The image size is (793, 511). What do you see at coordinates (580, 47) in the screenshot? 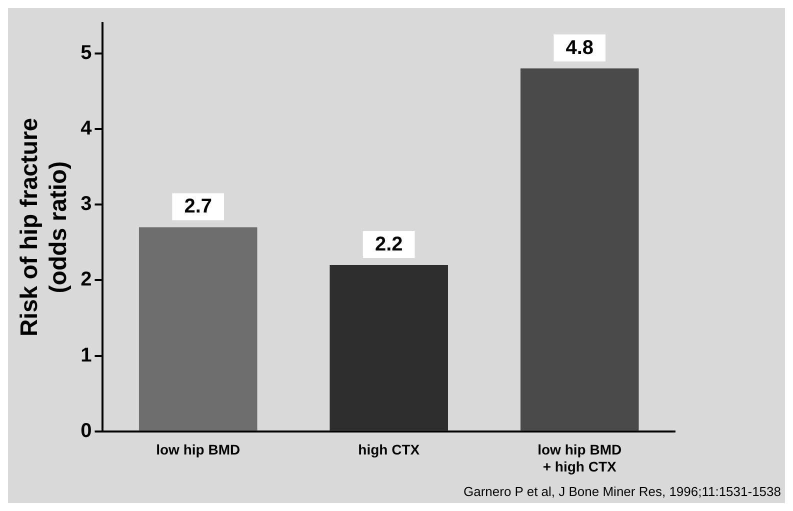
I see `data-label: 4.8` at bounding box center [580, 47].